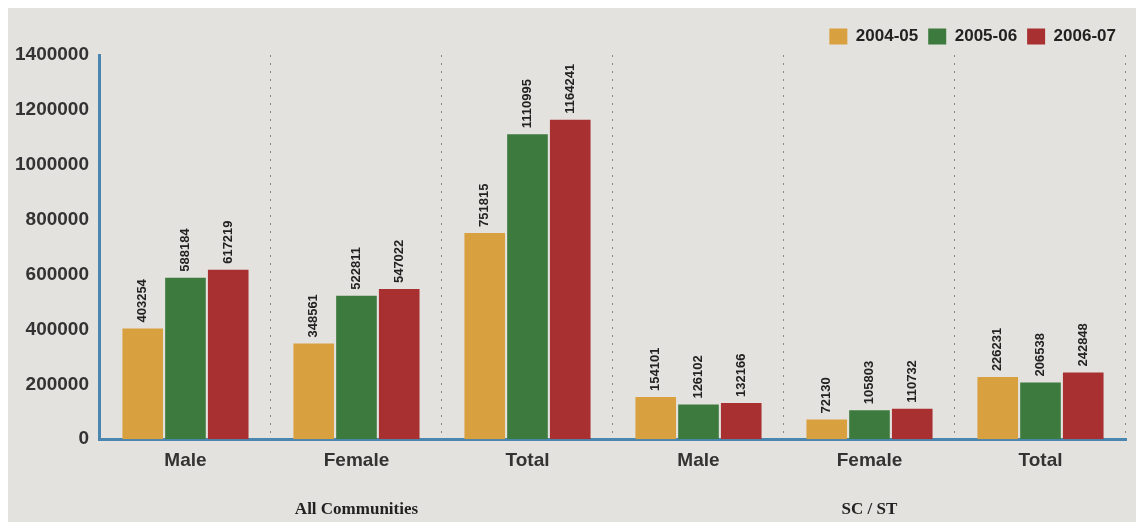  I want to click on data-label: 154101, so click(655, 369).